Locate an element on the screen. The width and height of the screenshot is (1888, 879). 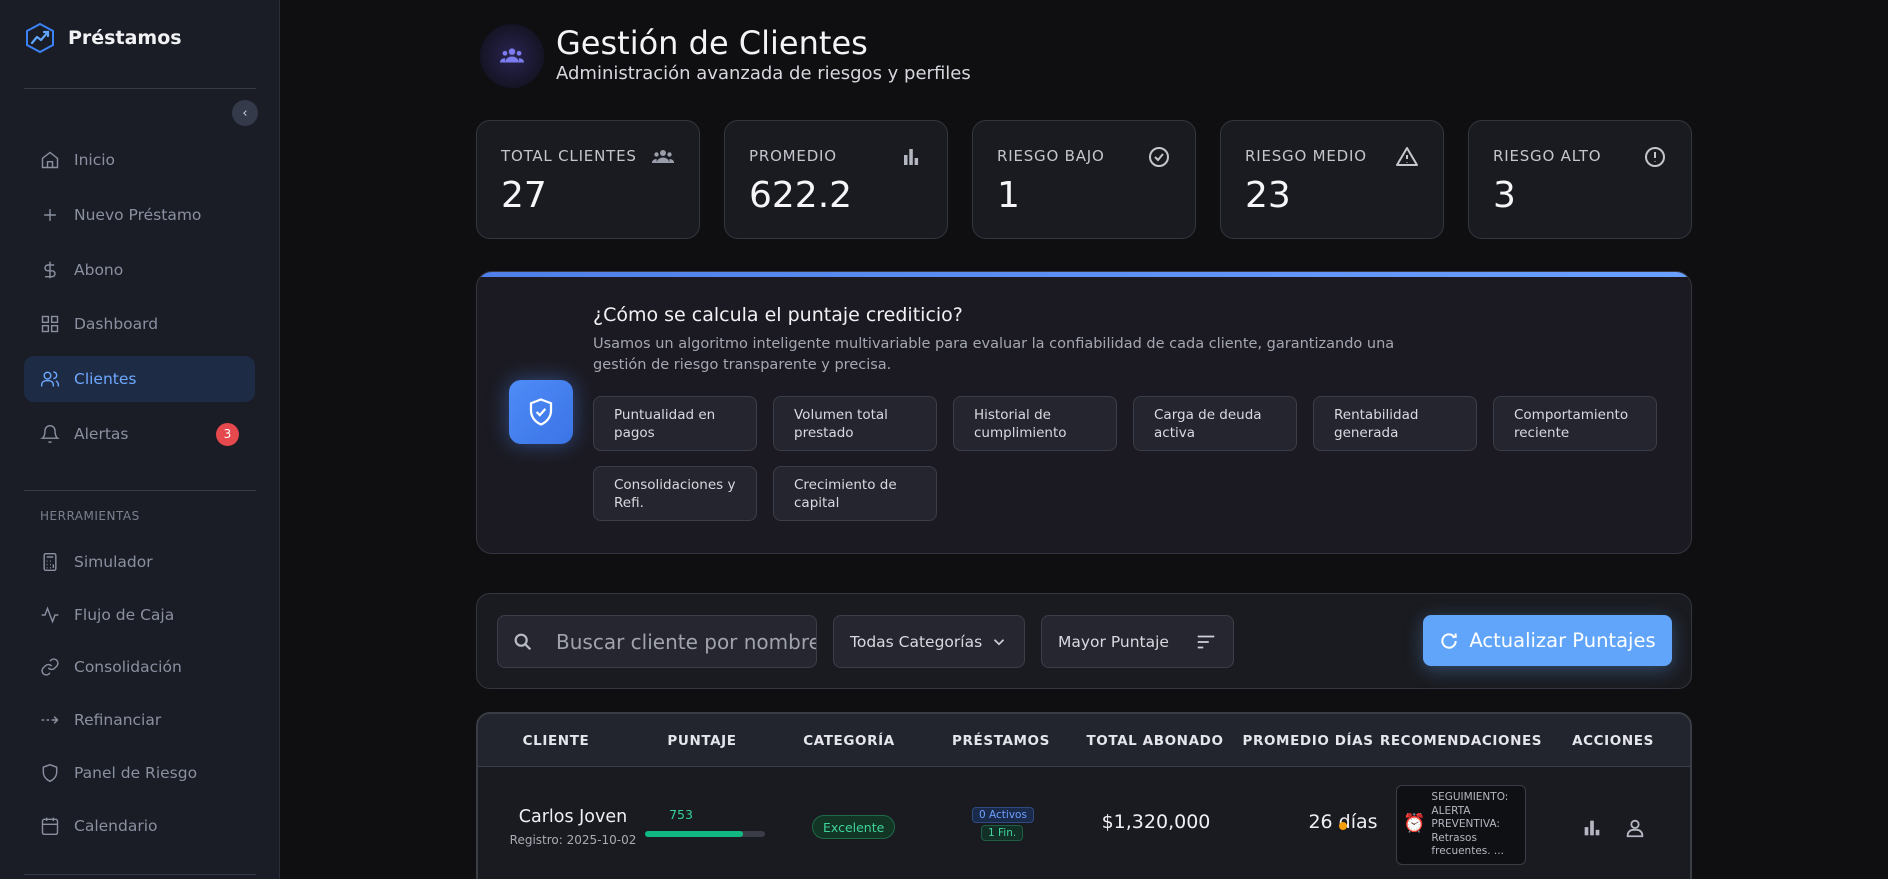
sidebar-item-simulador: Simulador is located at coordinates (139, 562).